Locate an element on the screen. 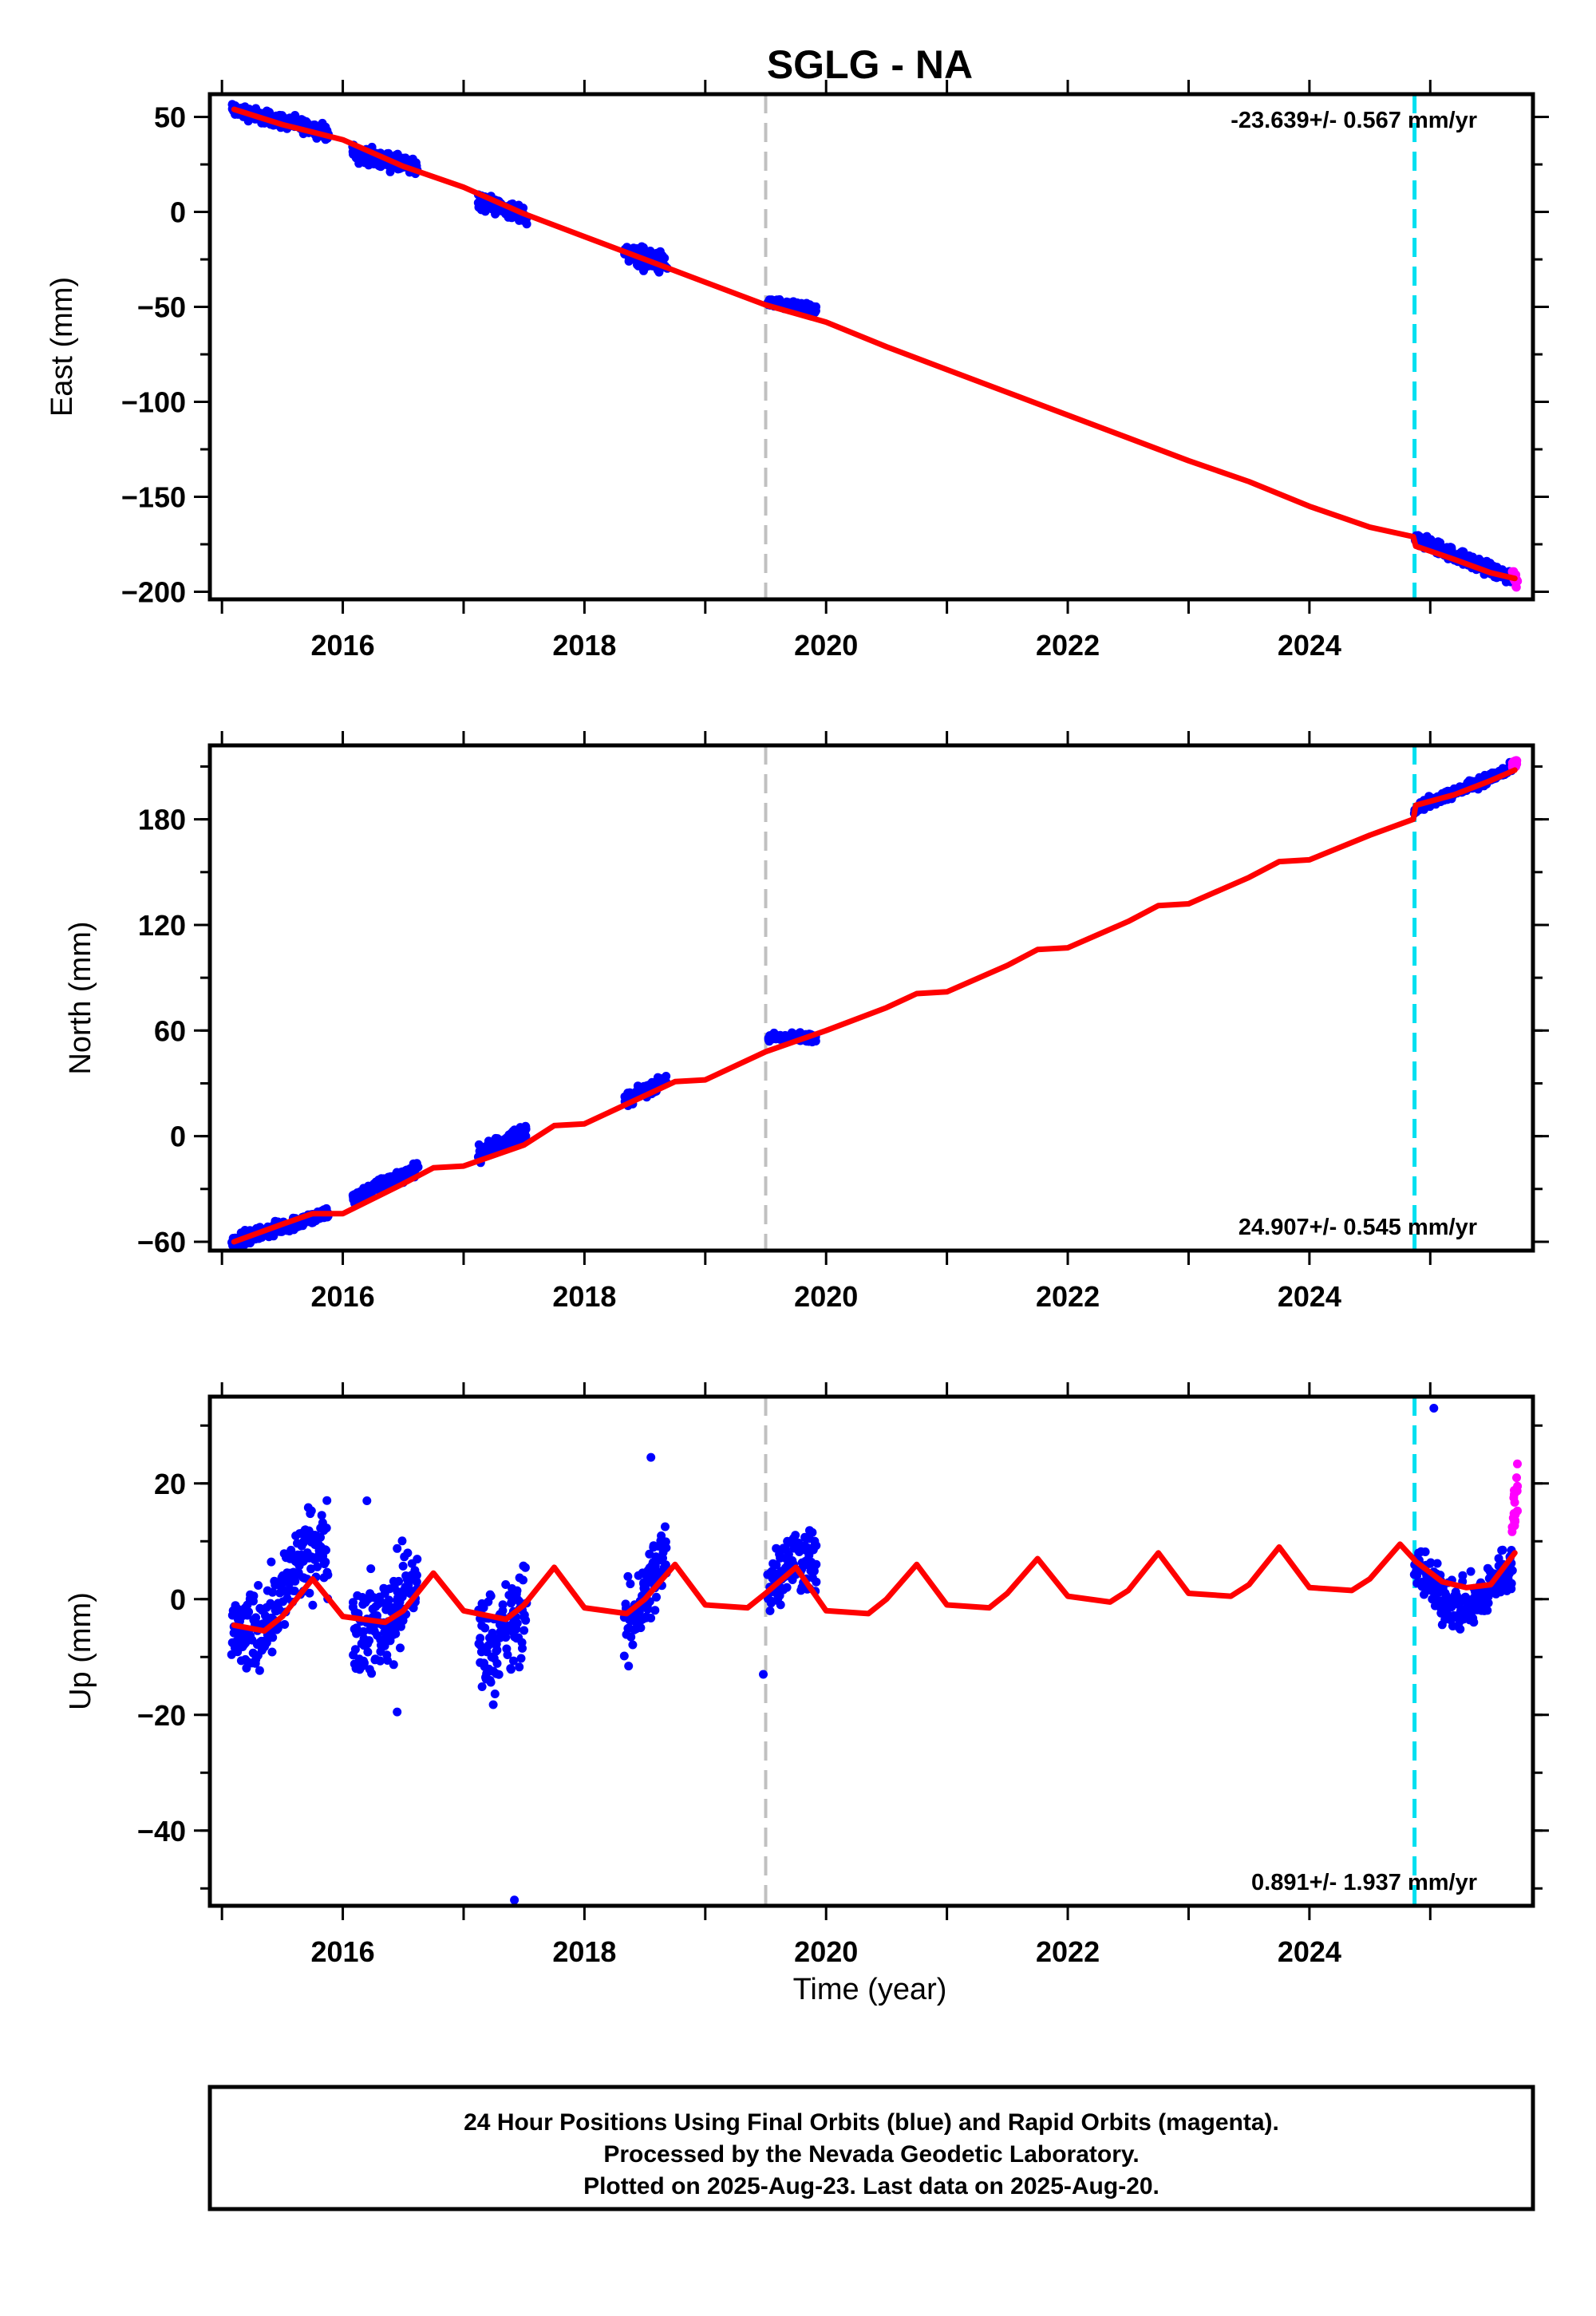 Image resolution: width=1596 pixels, height=2316 pixels. y-tick-label: 50 is located at coordinates (170, 117).